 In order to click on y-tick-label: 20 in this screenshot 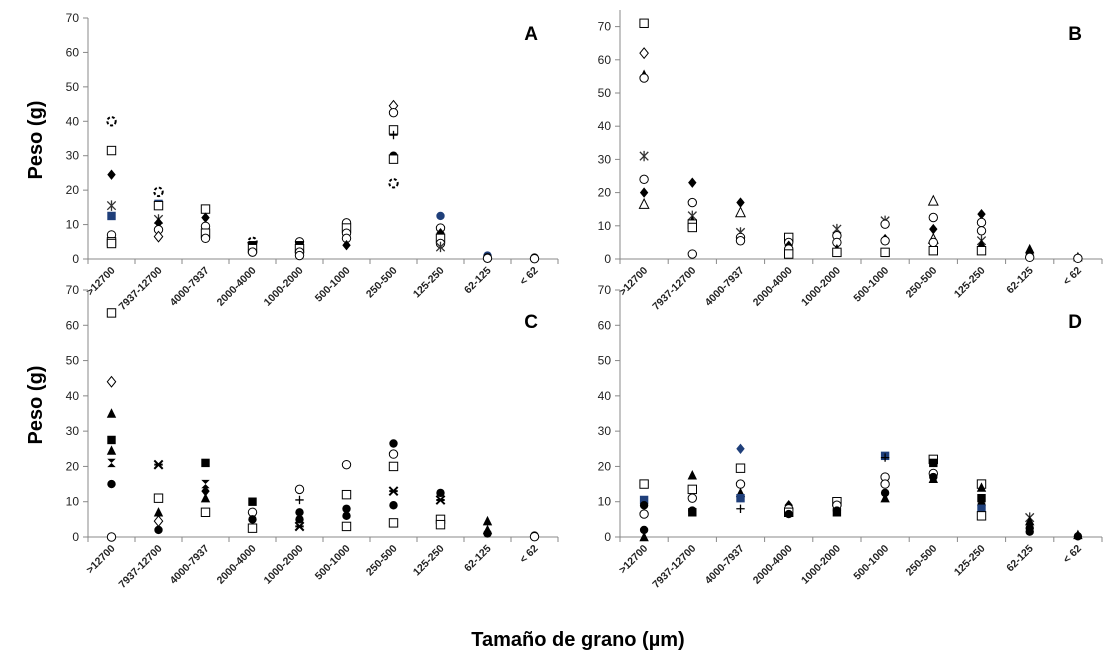, I will do `click(73, 190)`.